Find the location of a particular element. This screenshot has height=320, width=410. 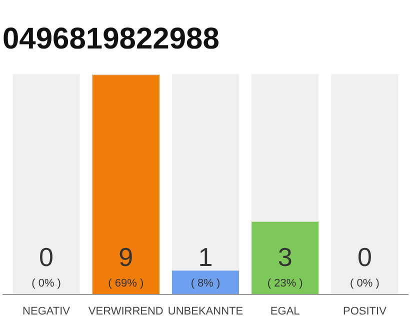

data-label: 3 ( 23% ) is located at coordinates (285, 266).